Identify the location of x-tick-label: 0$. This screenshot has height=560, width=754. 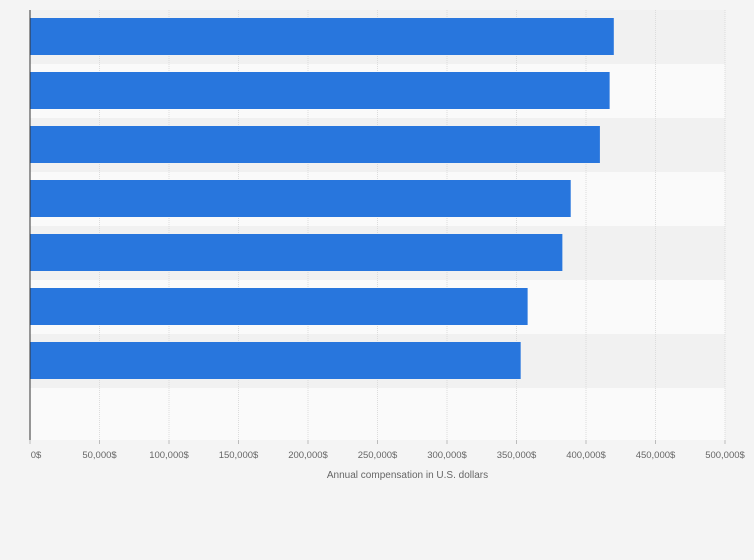
(36, 455).